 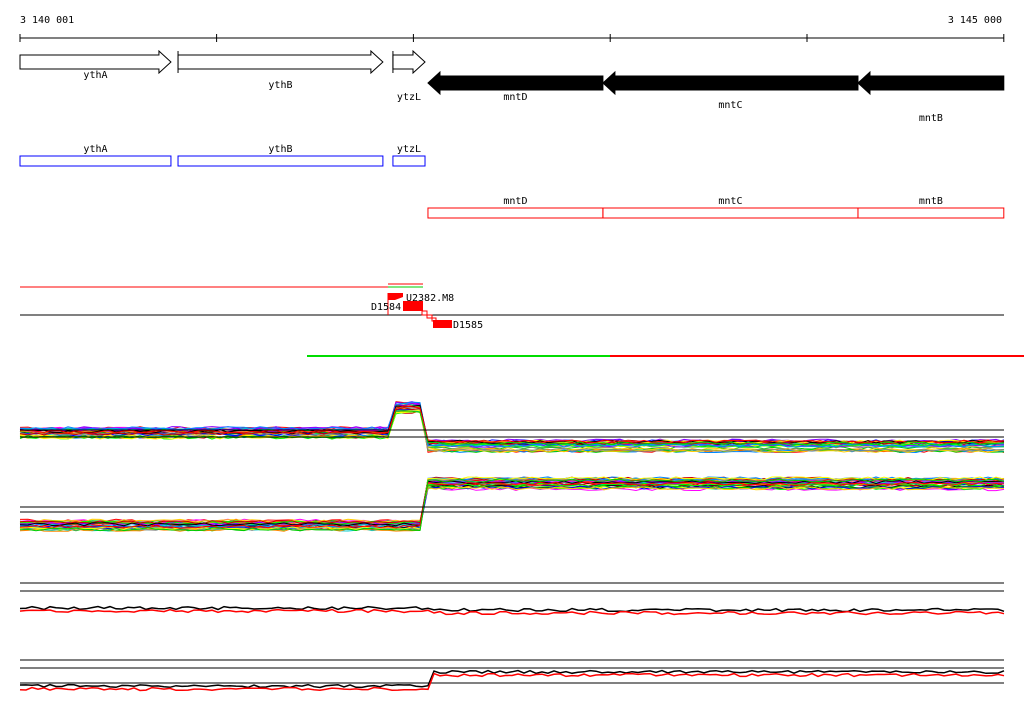 What do you see at coordinates (95, 75) in the screenshot?
I see `gene-label-ythA: ythA` at bounding box center [95, 75].